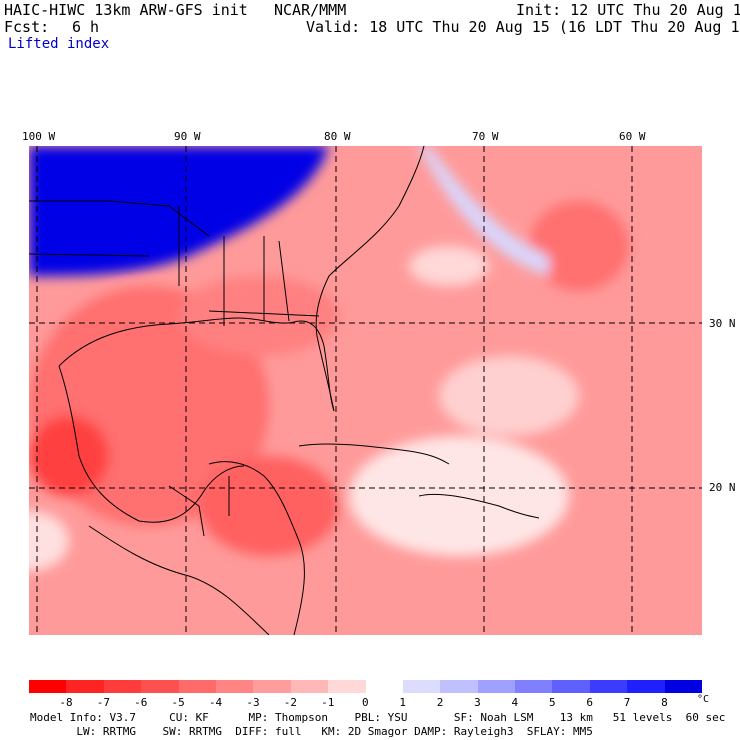 The image size is (740, 740). Describe the element at coordinates (515, 702) in the screenshot. I see `colorbar-label: 4` at that location.